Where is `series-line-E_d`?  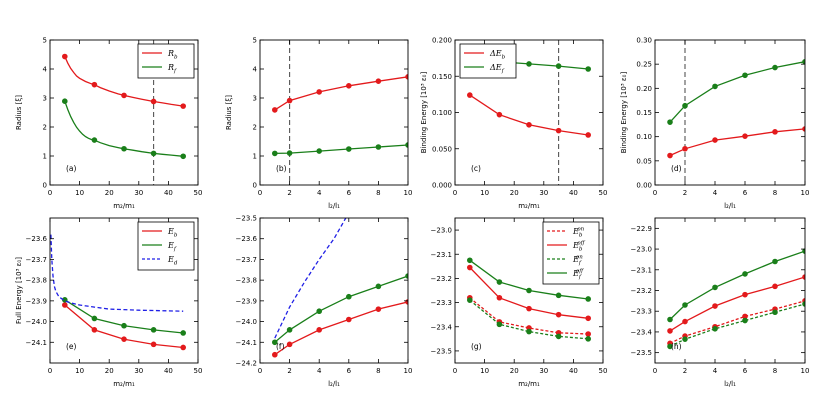 series-line-E_d is located at coordinates (310, 278).